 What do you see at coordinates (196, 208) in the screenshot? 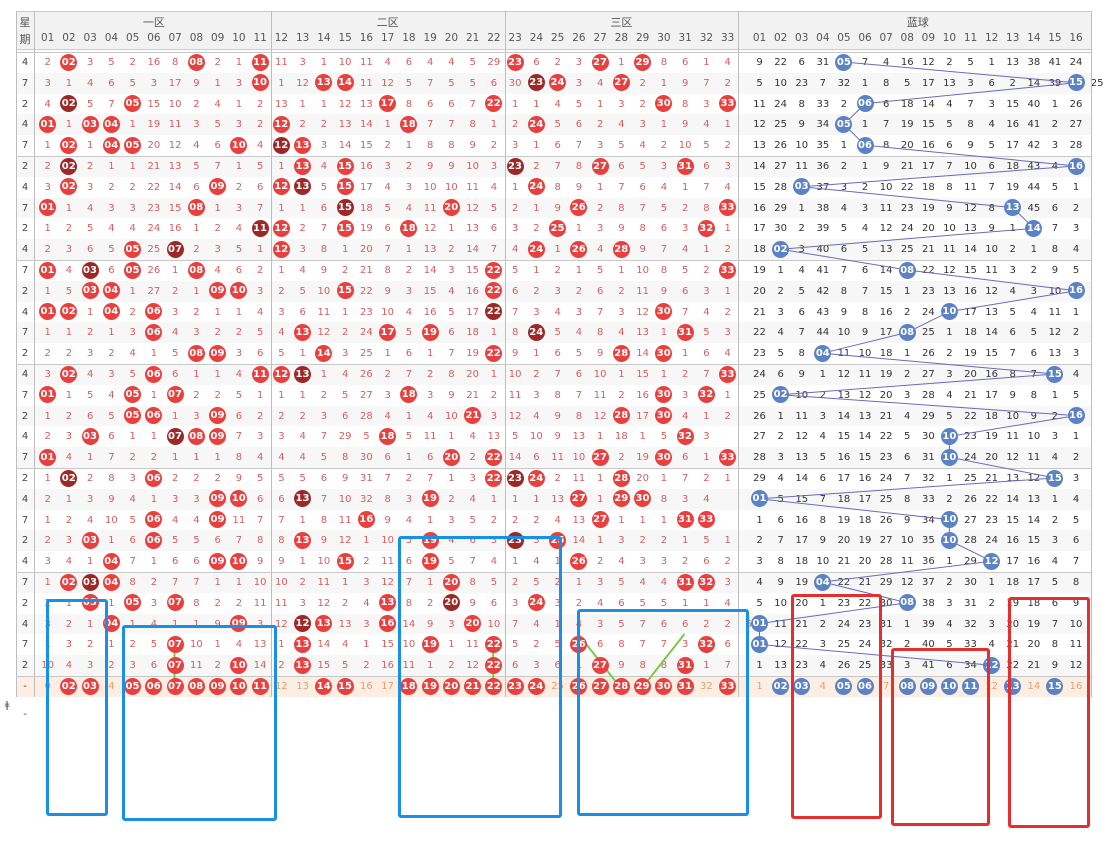
I see `red-ball: 08` at bounding box center [196, 208].